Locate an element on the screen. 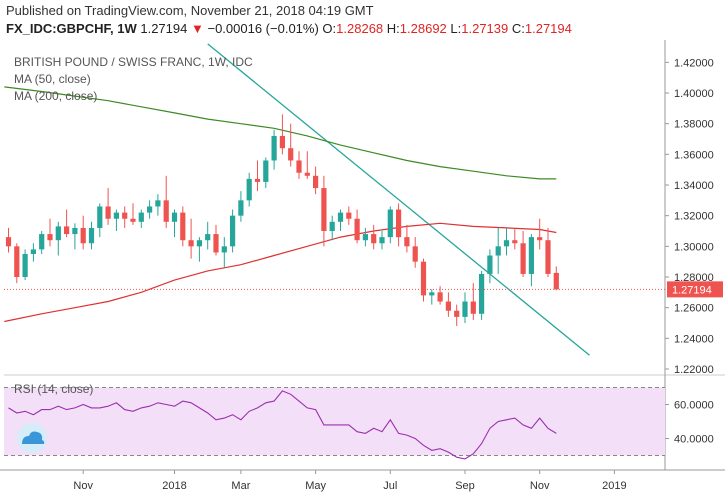  time-axis: Nov 2018 Mar May Jul Sep Nov 2019 is located at coordinates (362, 480).